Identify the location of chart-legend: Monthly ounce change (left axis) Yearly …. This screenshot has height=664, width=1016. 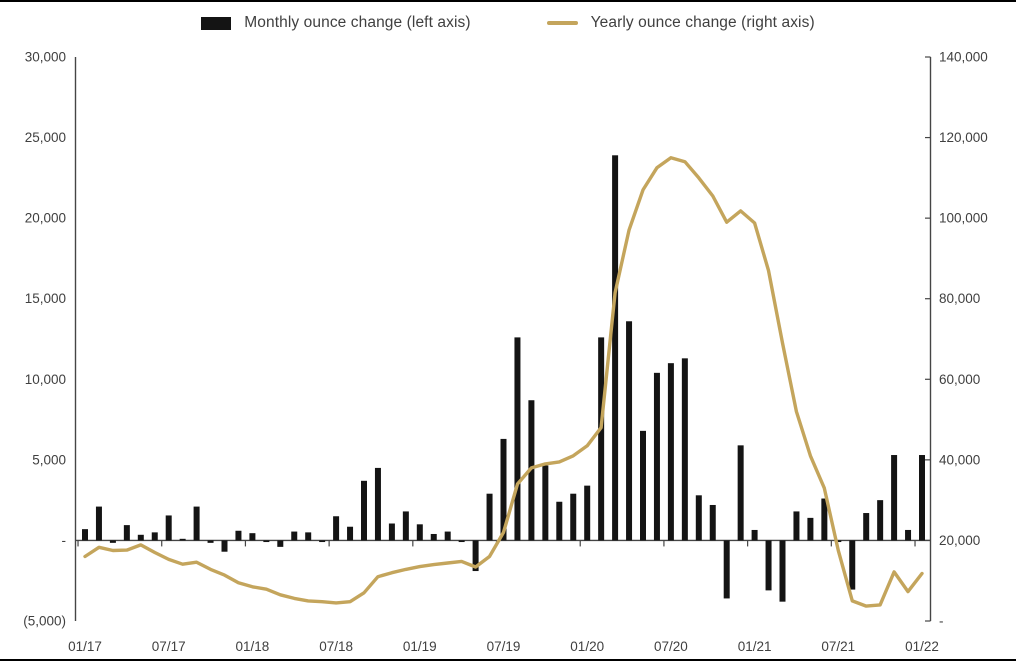
(508, 23).